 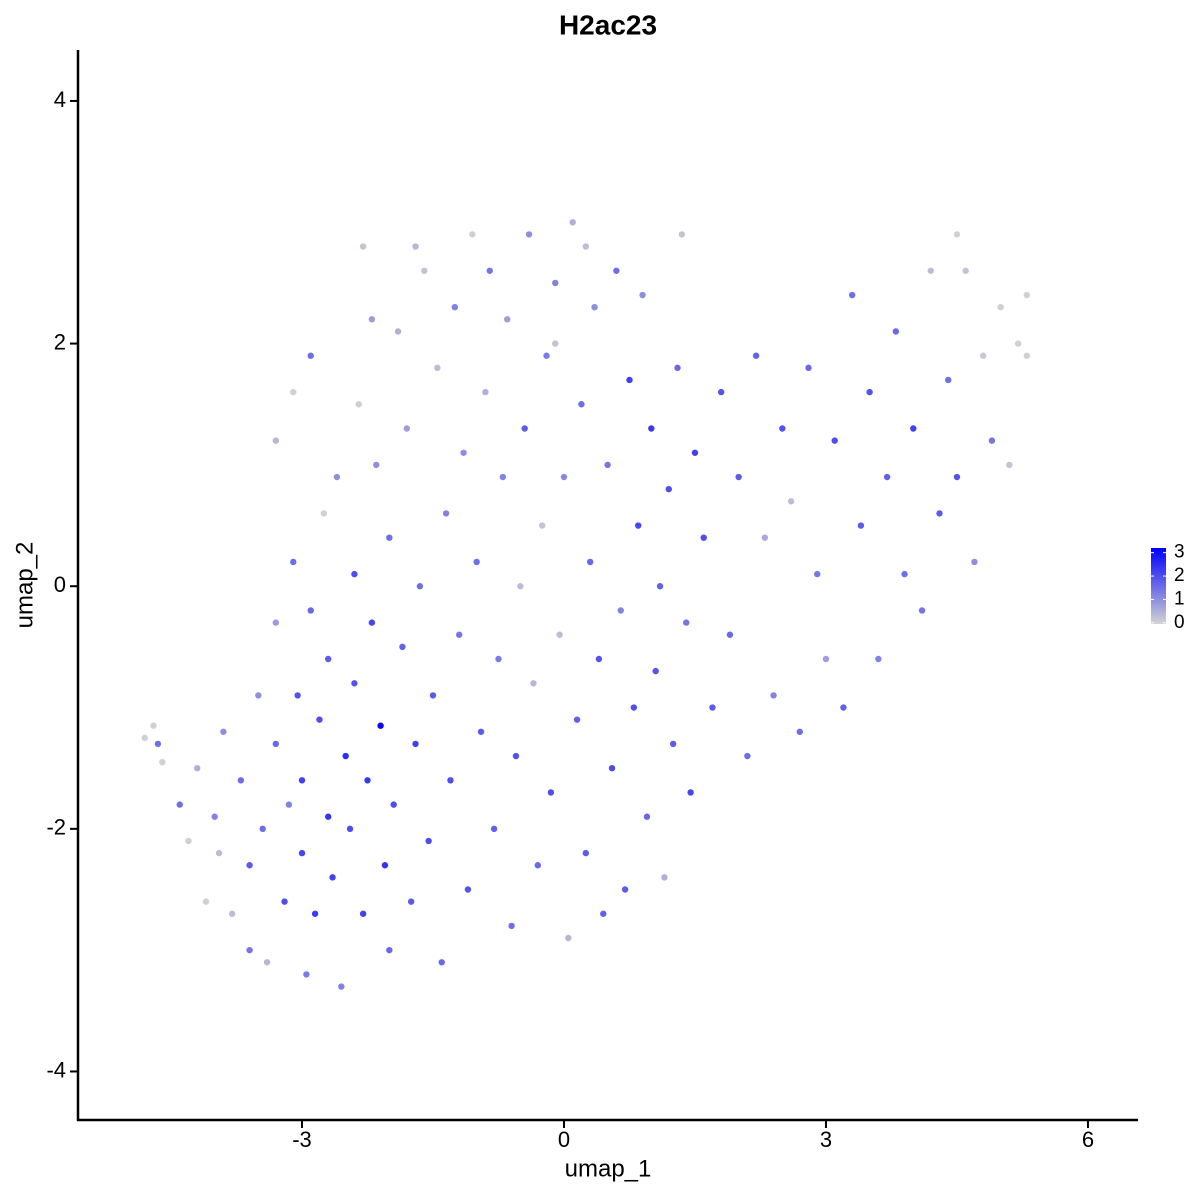 What do you see at coordinates (1158, 586) in the screenshot?
I see `legend-colorbar` at bounding box center [1158, 586].